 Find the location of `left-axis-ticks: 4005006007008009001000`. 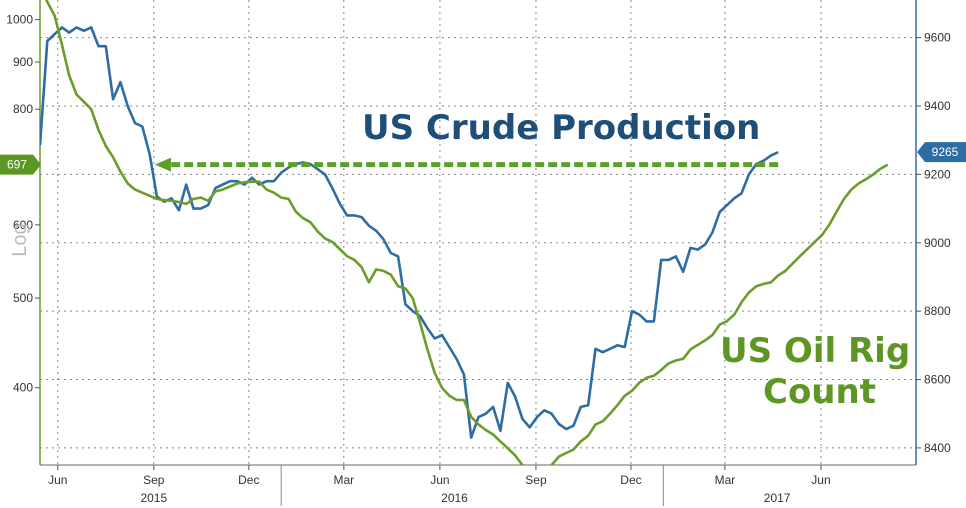

left-axis-ticks: 4005006007008009001000 is located at coordinates (23, 204).